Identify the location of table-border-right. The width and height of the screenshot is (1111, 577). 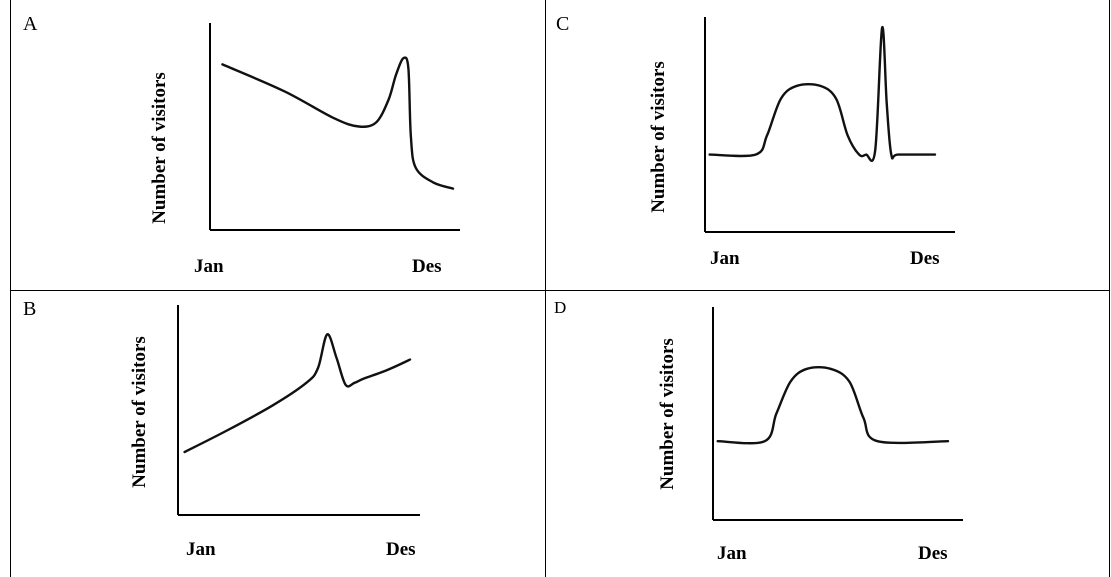
(1109, 288).